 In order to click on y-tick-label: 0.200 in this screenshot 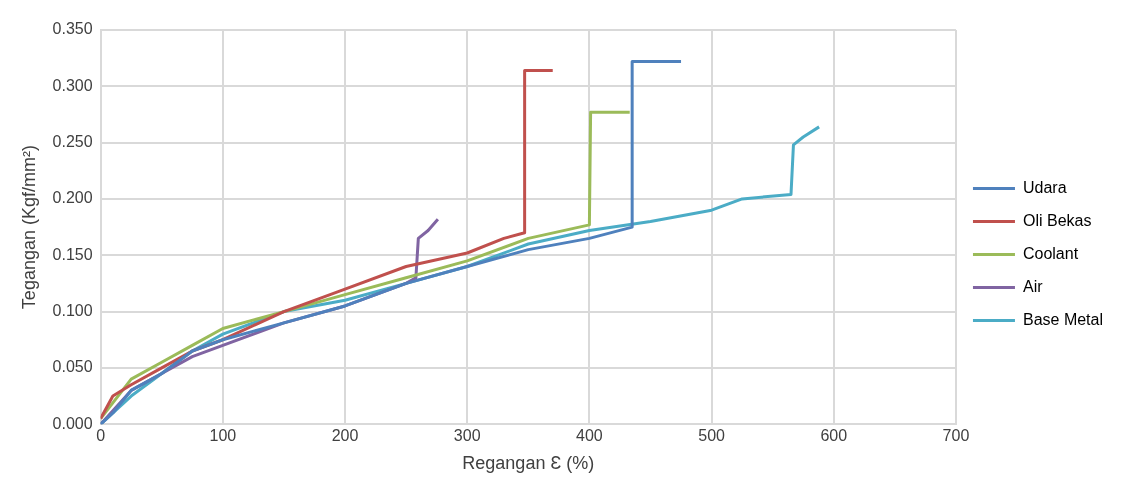, I will do `click(72, 198)`.